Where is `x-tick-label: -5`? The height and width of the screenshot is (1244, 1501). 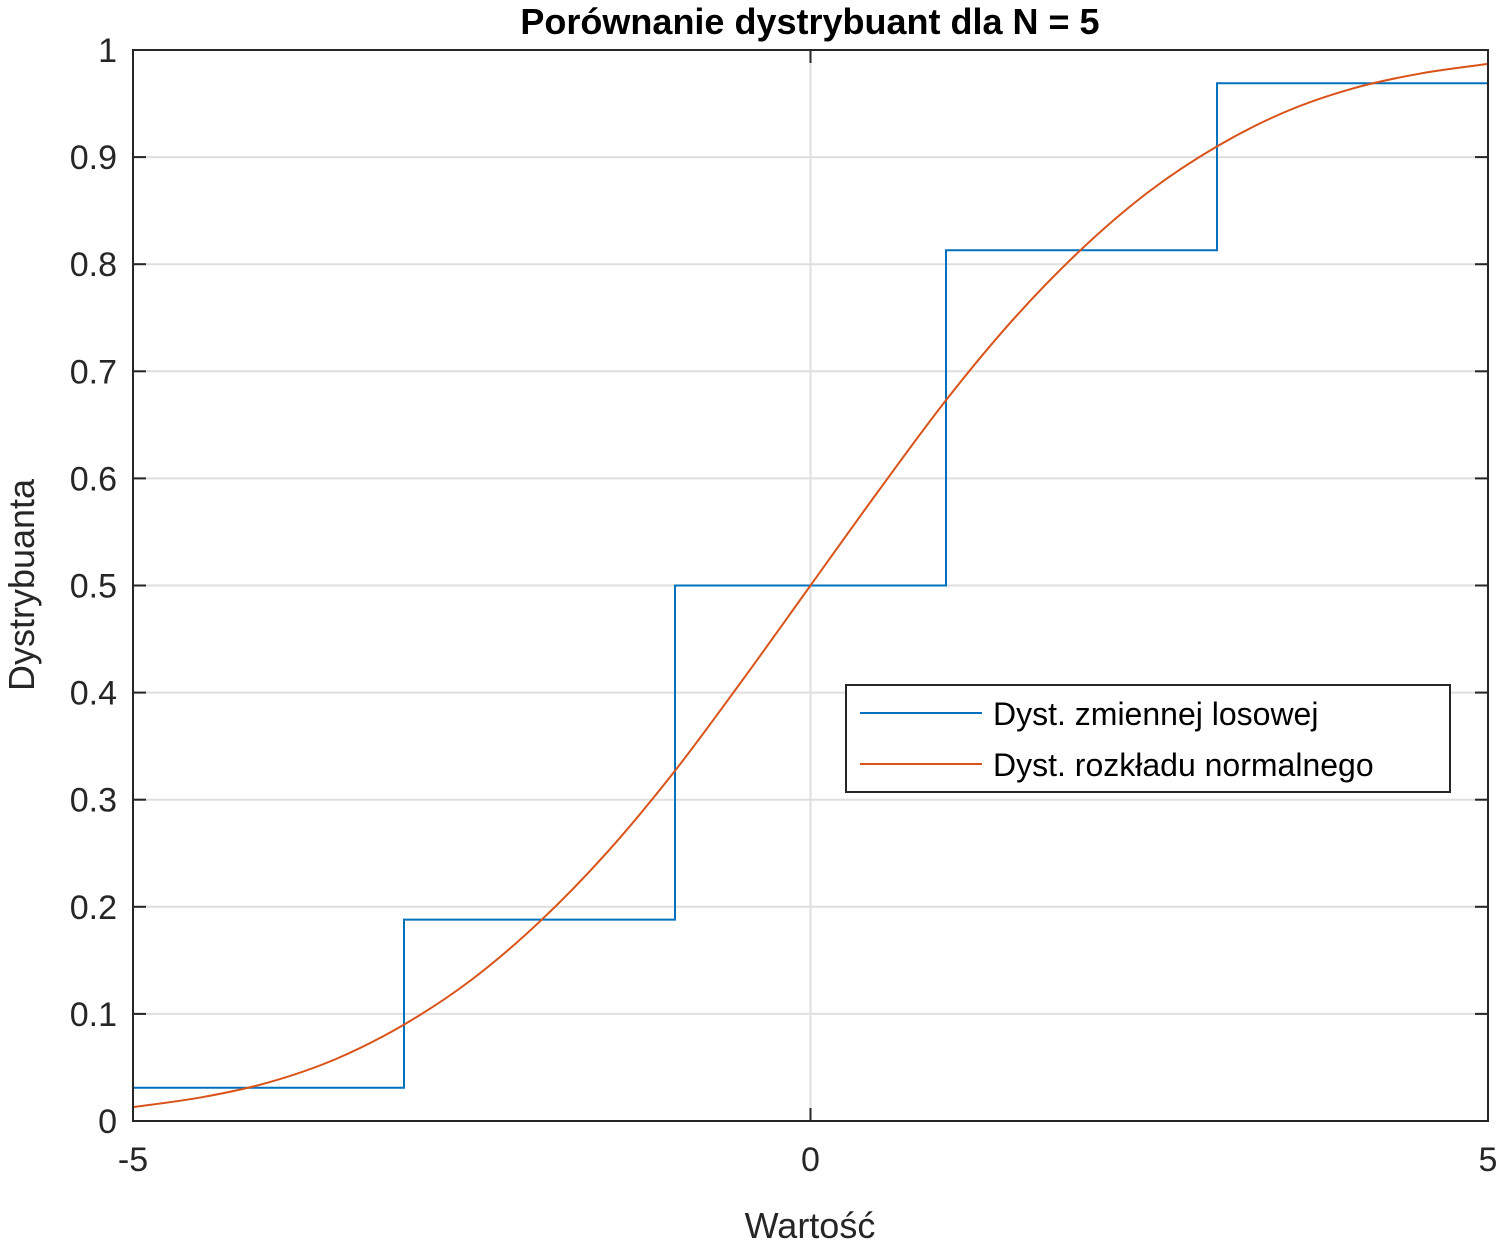
x-tick-label: -5 is located at coordinates (133, 1160).